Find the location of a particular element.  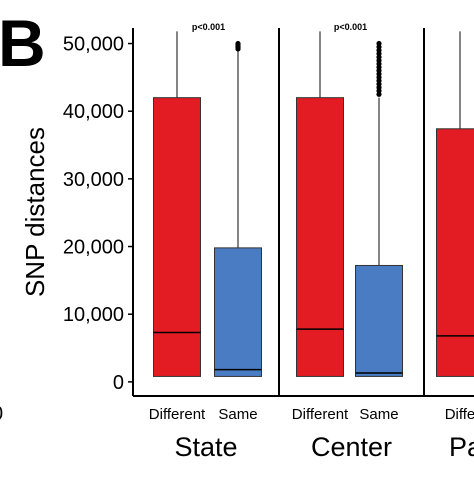

box-diffe is located at coordinates (455, 253).